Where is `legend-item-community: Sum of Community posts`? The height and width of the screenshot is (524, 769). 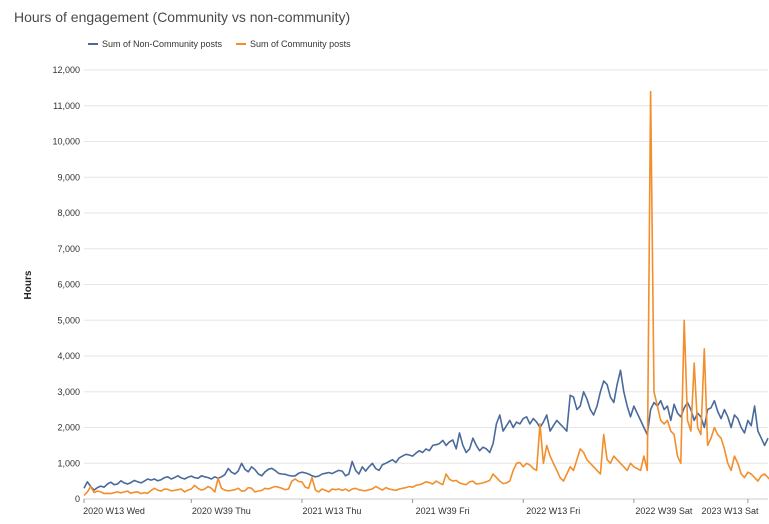
legend-item-community: Sum of Community posts is located at coordinates (293, 44).